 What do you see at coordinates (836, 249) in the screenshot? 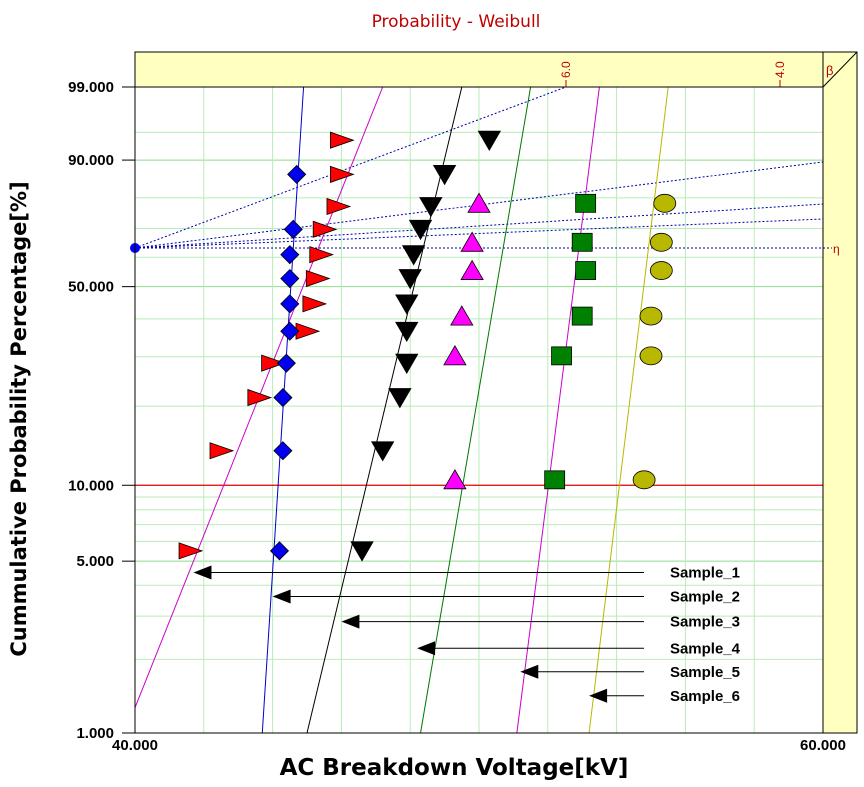
I see `eta-label: η` at bounding box center [836, 249].